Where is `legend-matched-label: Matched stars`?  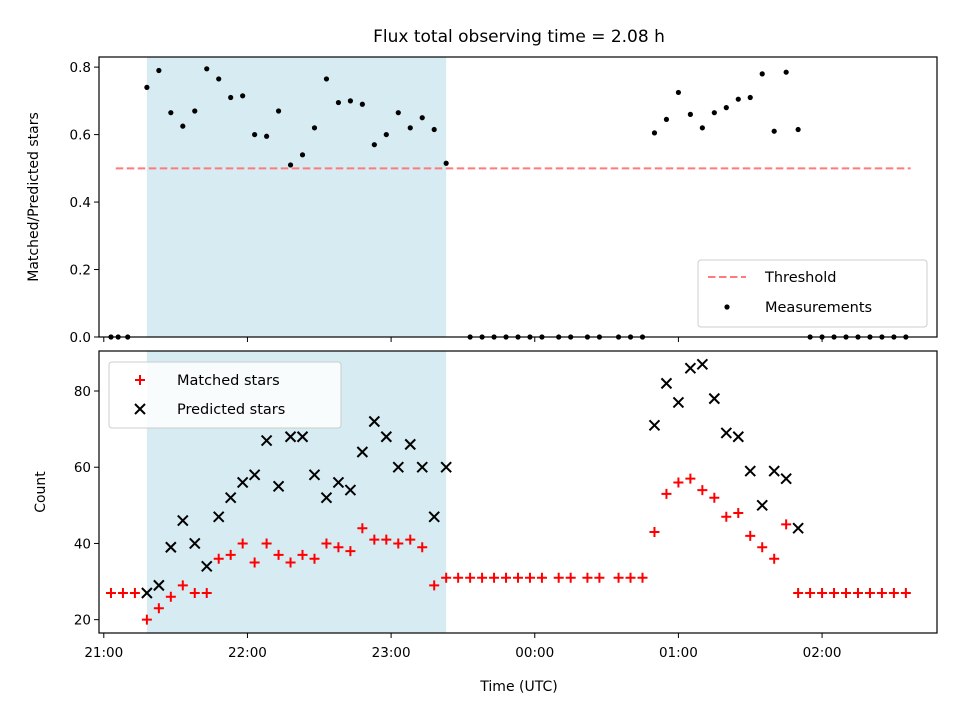 legend-matched-label: Matched stars is located at coordinates (228, 381).